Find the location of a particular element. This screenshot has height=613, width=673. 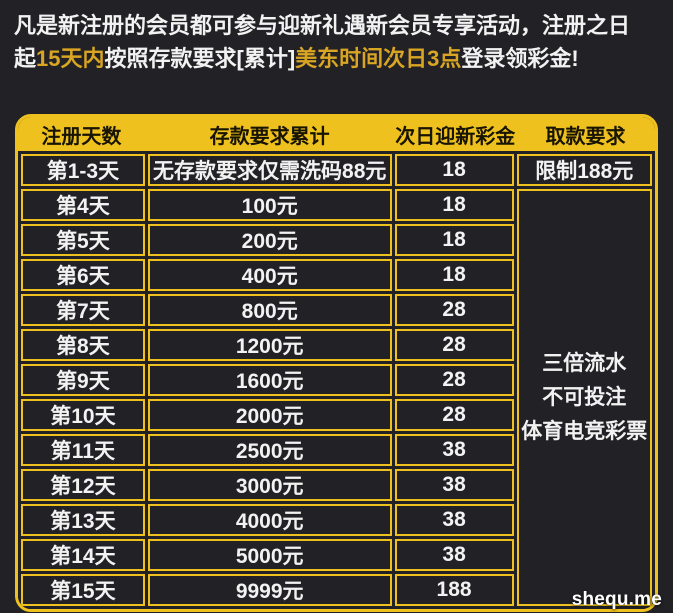

cell-day: 第1-3天 is located at coordinates (83, 170).